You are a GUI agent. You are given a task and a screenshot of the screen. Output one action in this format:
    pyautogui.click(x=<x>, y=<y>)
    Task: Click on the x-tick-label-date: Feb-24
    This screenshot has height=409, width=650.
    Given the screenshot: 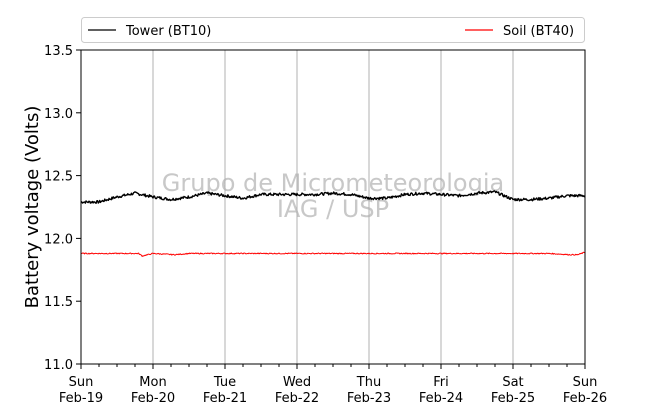 What is the action you would take?
    pyautogui.click(x=441, y=398)
    